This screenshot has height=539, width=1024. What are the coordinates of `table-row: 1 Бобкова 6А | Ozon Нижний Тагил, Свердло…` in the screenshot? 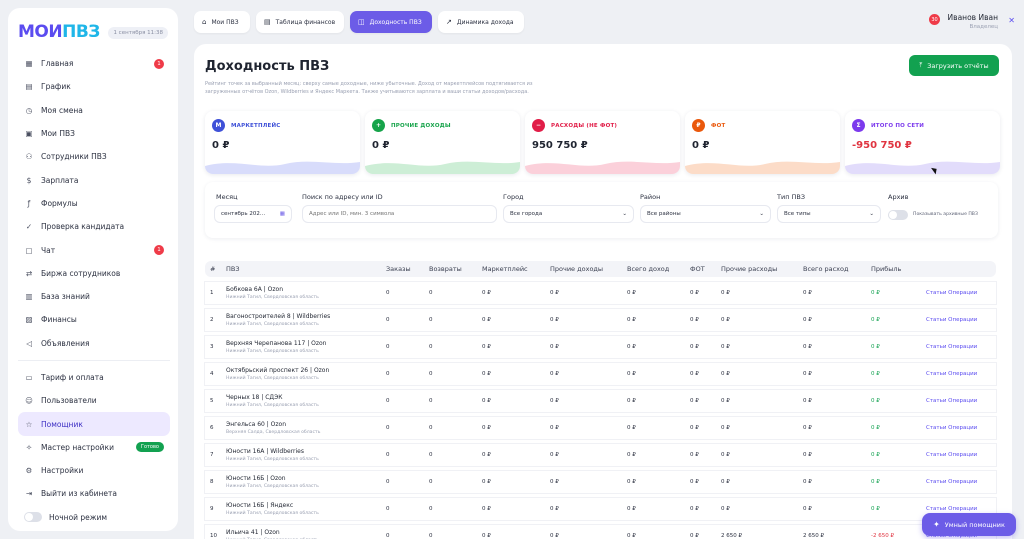 It's located at (600, 293).